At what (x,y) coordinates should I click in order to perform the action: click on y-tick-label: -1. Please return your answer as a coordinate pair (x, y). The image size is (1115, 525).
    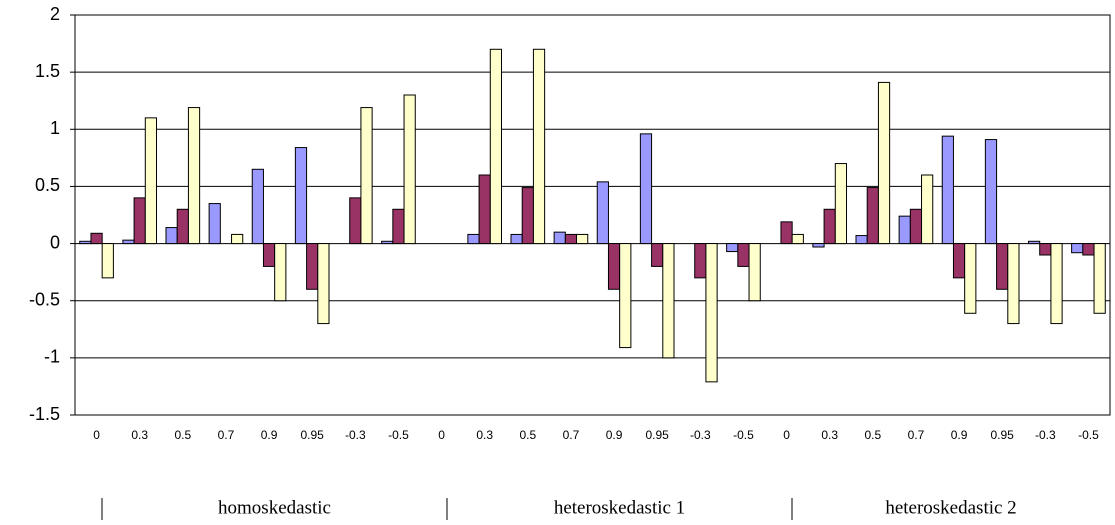
    Looking at the image, I should click on (52, 357).